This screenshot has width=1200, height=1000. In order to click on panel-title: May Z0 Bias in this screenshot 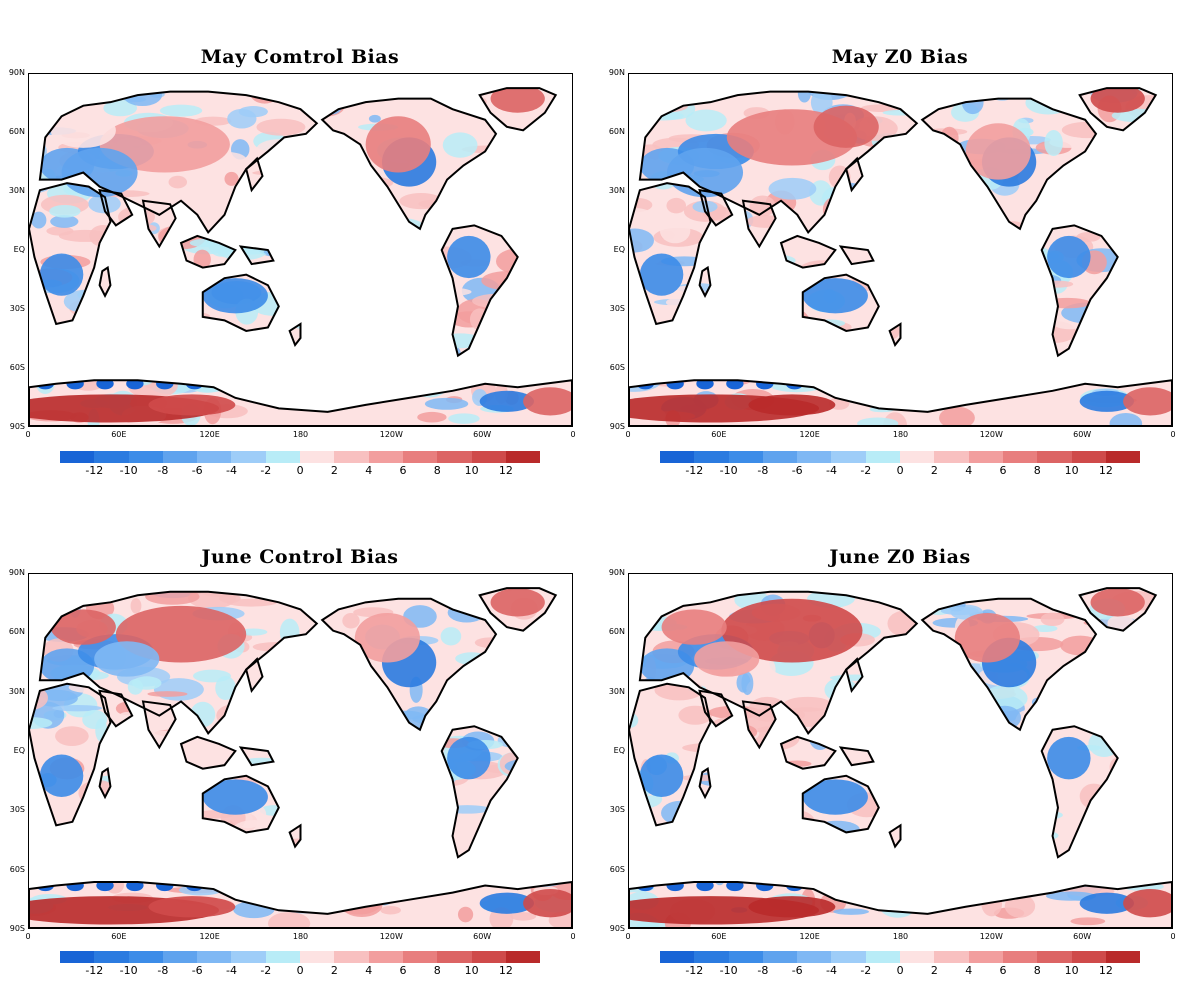, I will do `click(900, 57)`.